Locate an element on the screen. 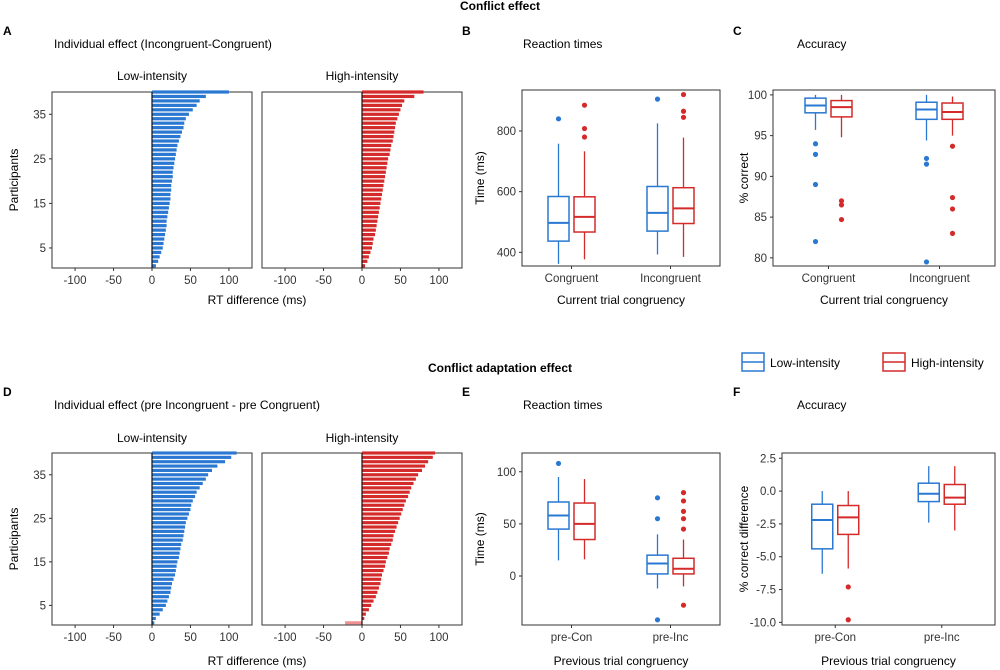  y-tick-label-c: 90 is located at coordinates (760, 177).